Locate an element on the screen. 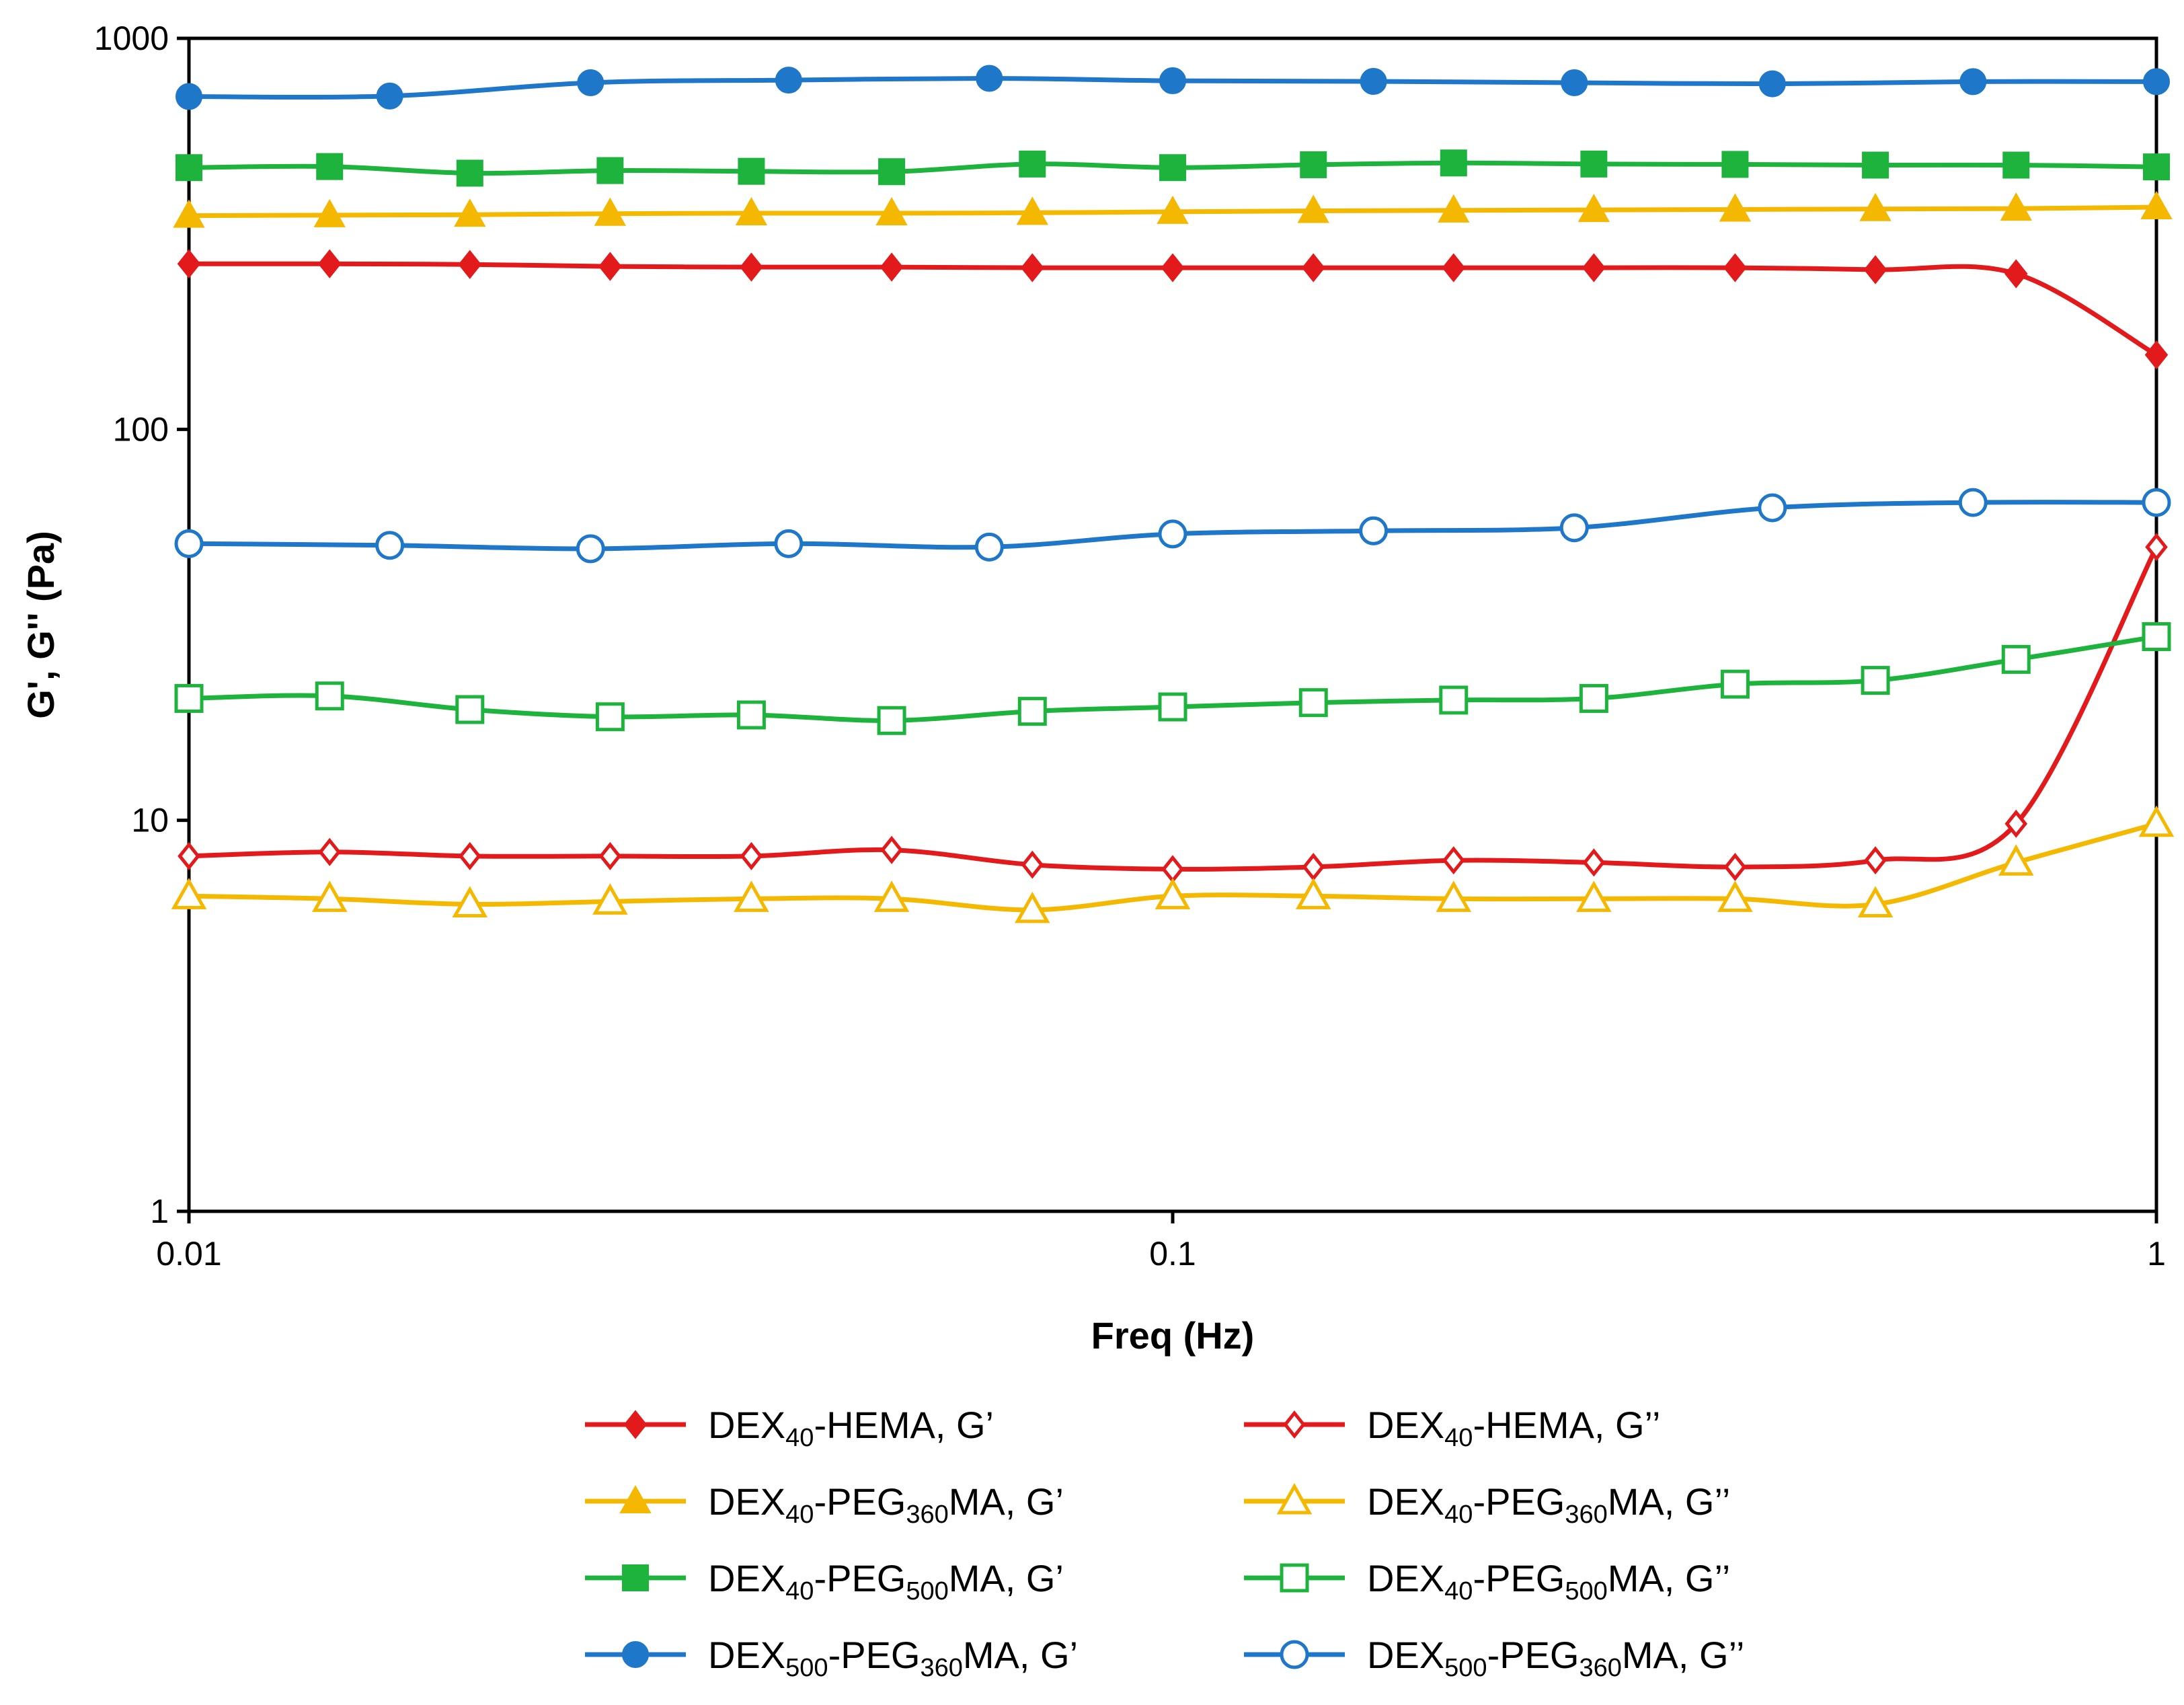 This screenshot has width=2184, height=1705. legend-item: DEX40-HEMA, G’’ is located at coordinates (1452, 1428).